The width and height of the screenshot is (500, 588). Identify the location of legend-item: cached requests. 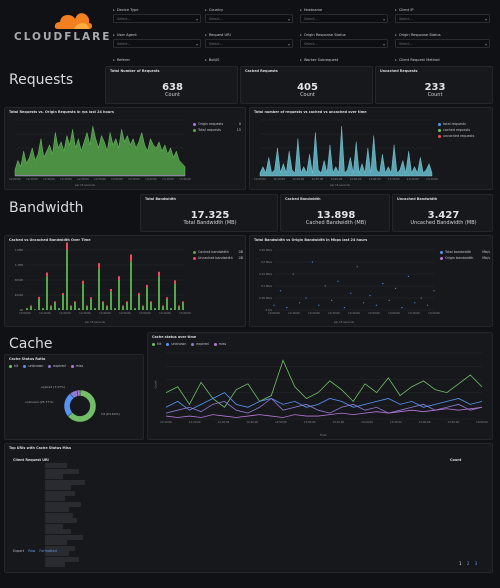
(464, 131).